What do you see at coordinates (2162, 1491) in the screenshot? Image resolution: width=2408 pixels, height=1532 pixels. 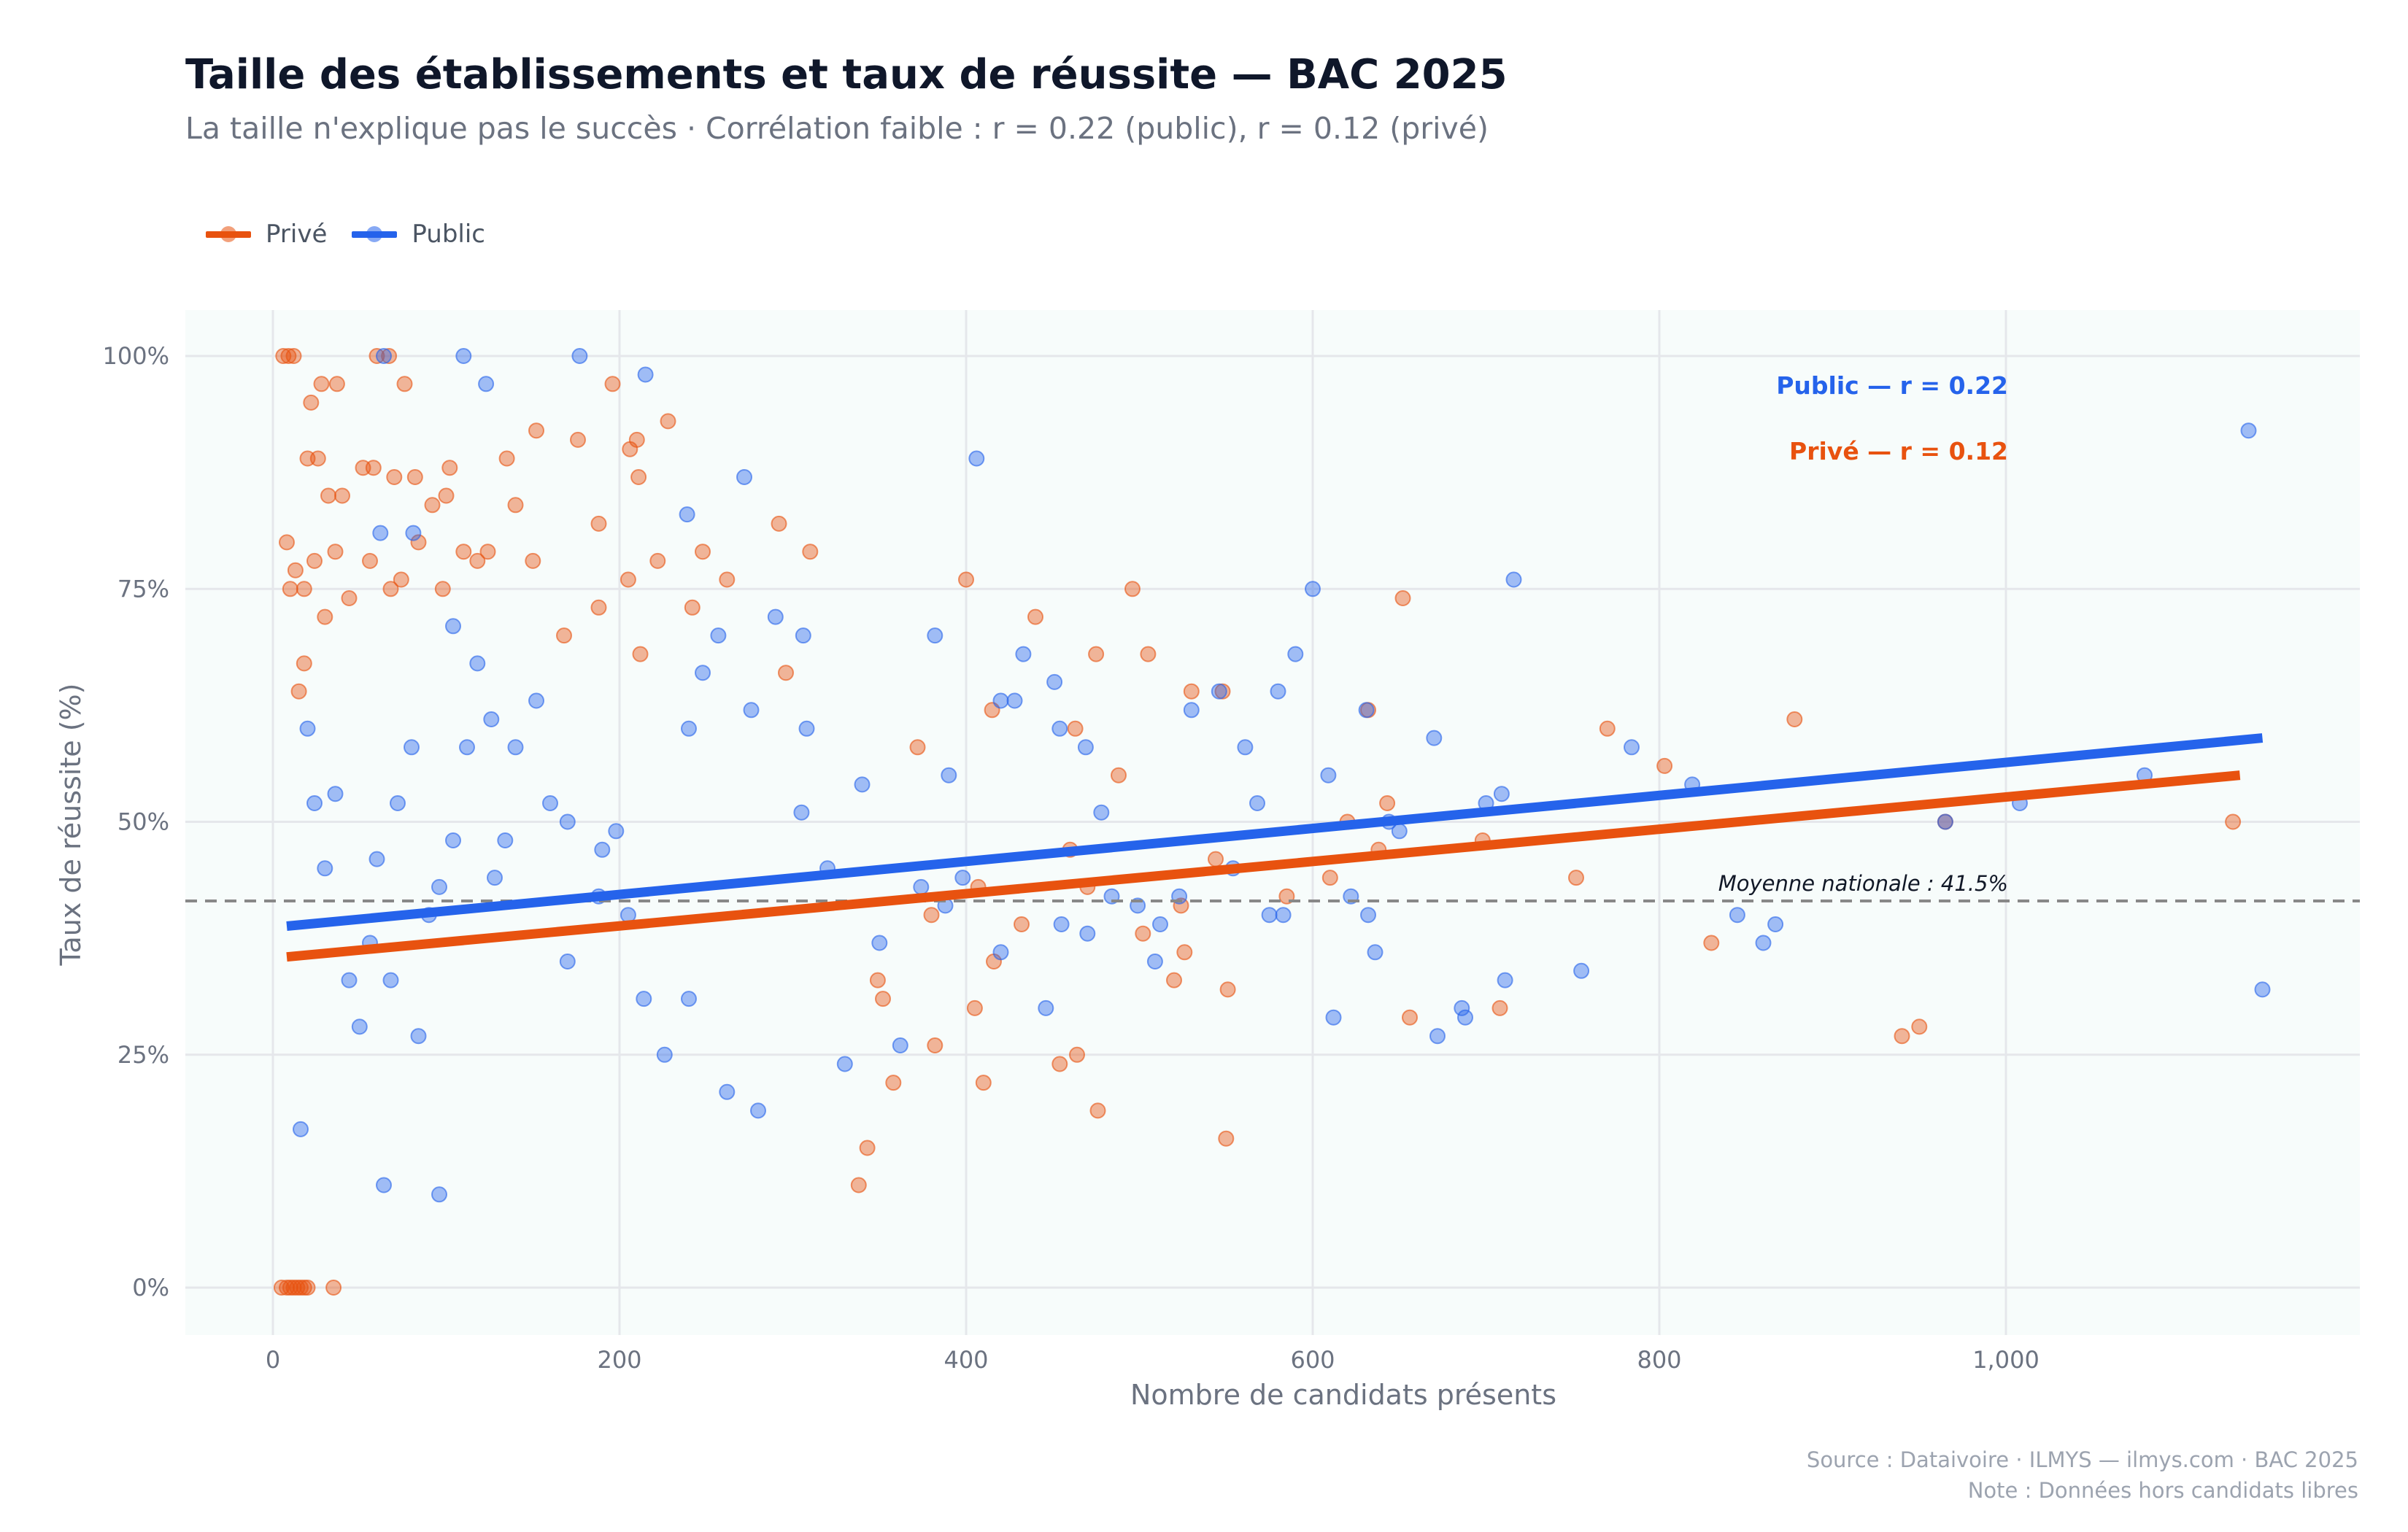 I see `footer-note: Note : Données hors candidats libres` at bounding box center [2162, 1491].